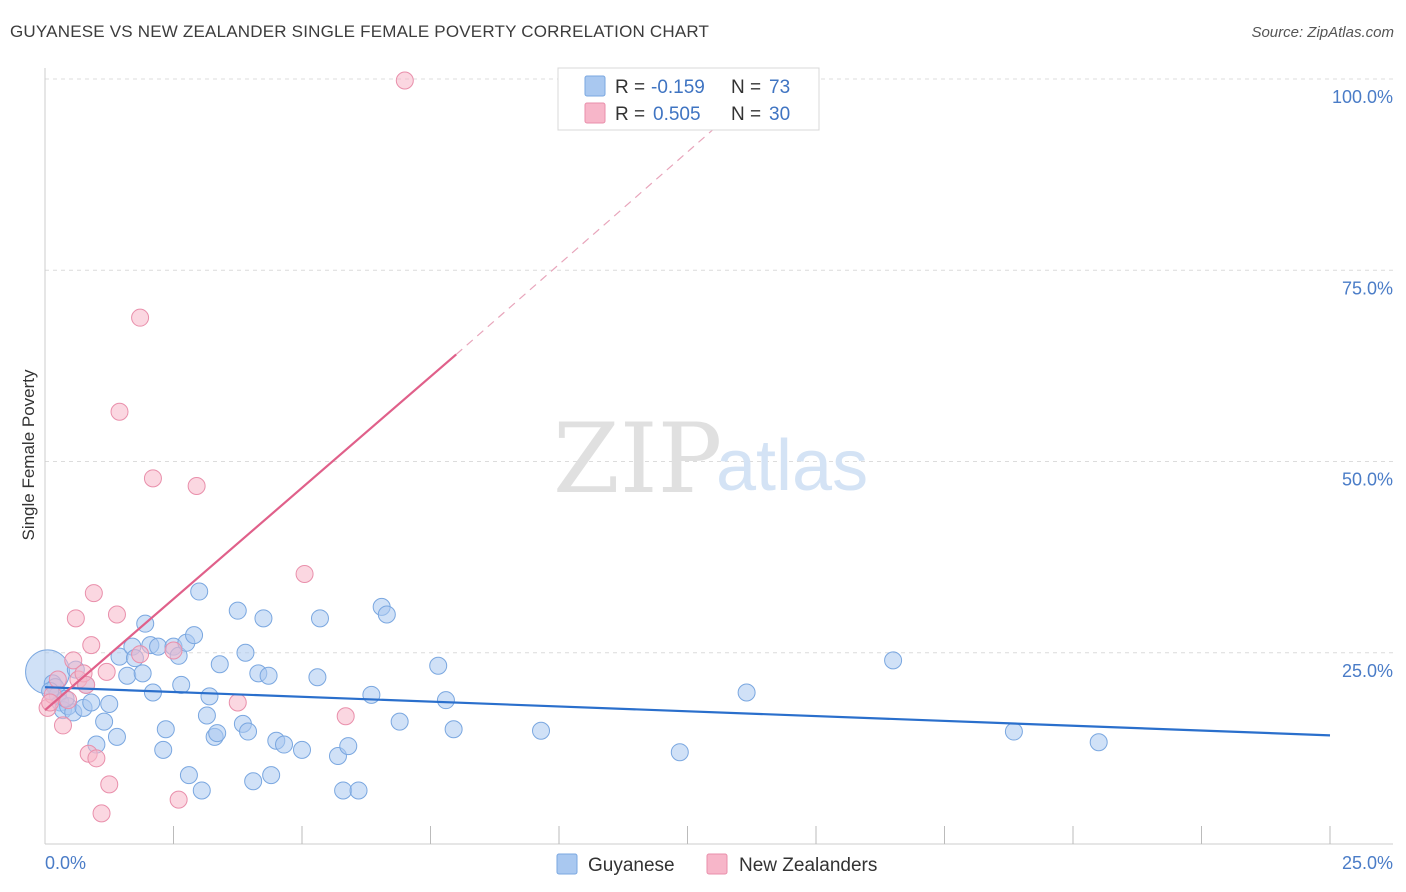  I want to click on legend-bottom: Guyanese New Zealanders, so click(716, 864).